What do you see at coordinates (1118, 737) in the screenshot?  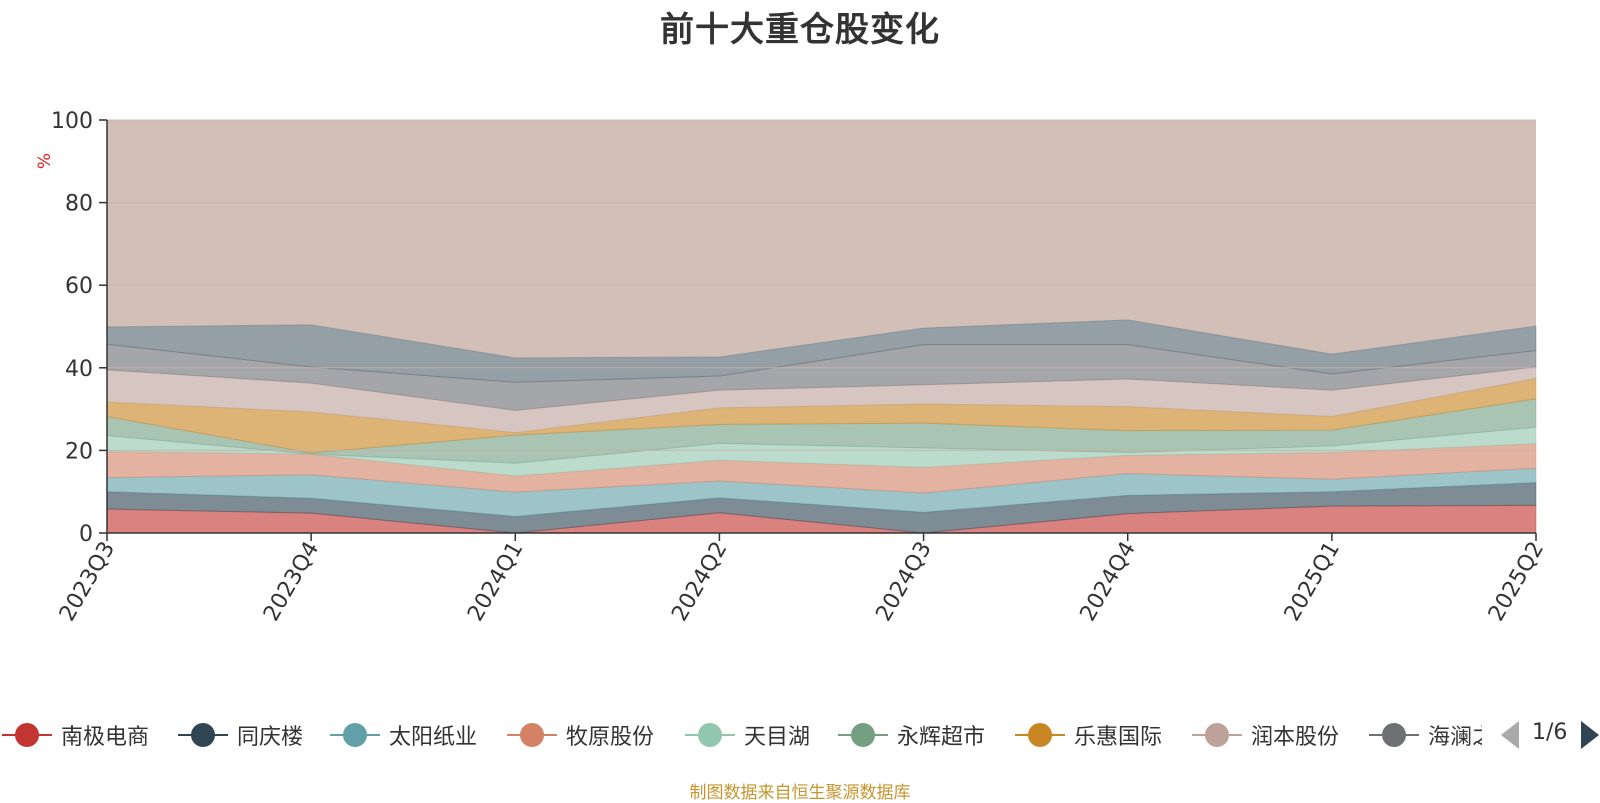 I see `legend-label: 乐惠国际` at bounding box center [1118, 737].